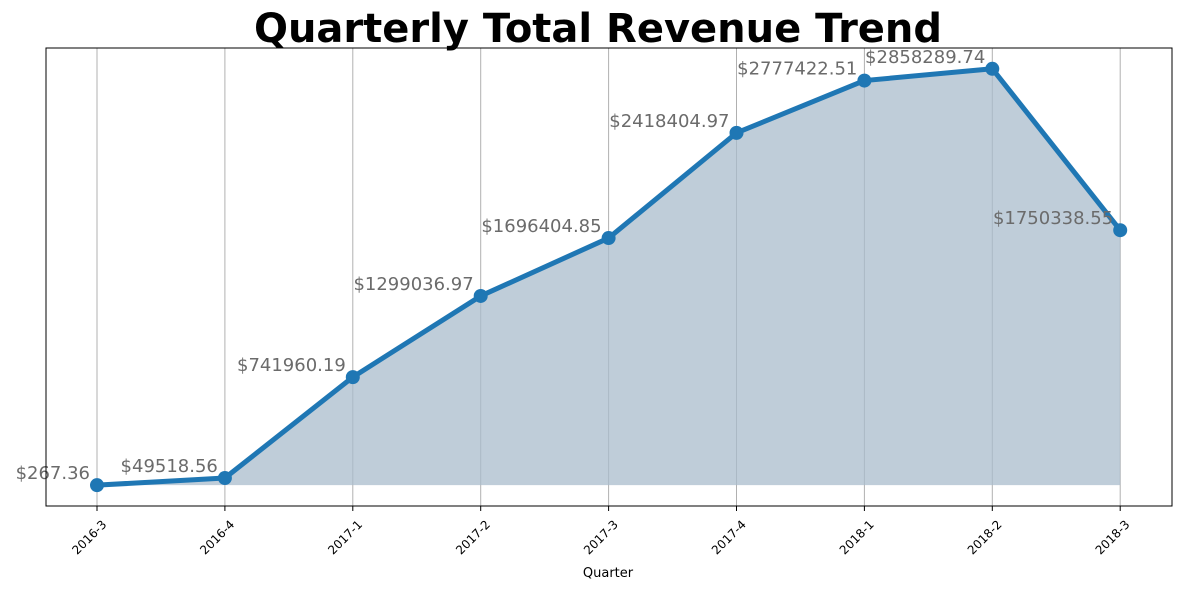 This screenshot has height=589, width=1181. I want to click on chart-title: Quarterly Total Revenue Trend, so click(598, 29).